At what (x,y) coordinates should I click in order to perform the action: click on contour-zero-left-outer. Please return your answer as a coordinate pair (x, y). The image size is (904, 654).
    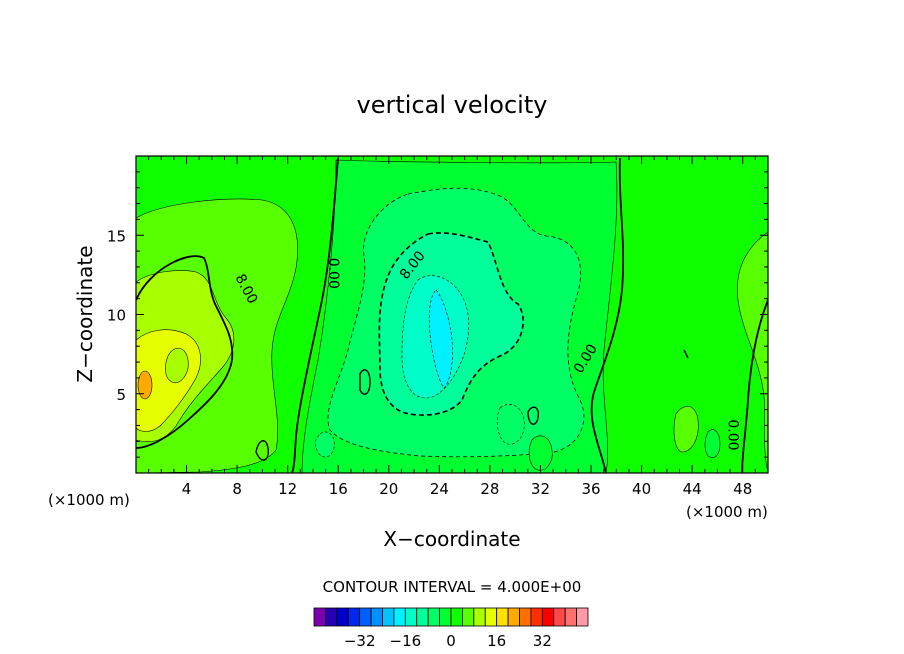
    Looking at the image, I should click on (185, 352).